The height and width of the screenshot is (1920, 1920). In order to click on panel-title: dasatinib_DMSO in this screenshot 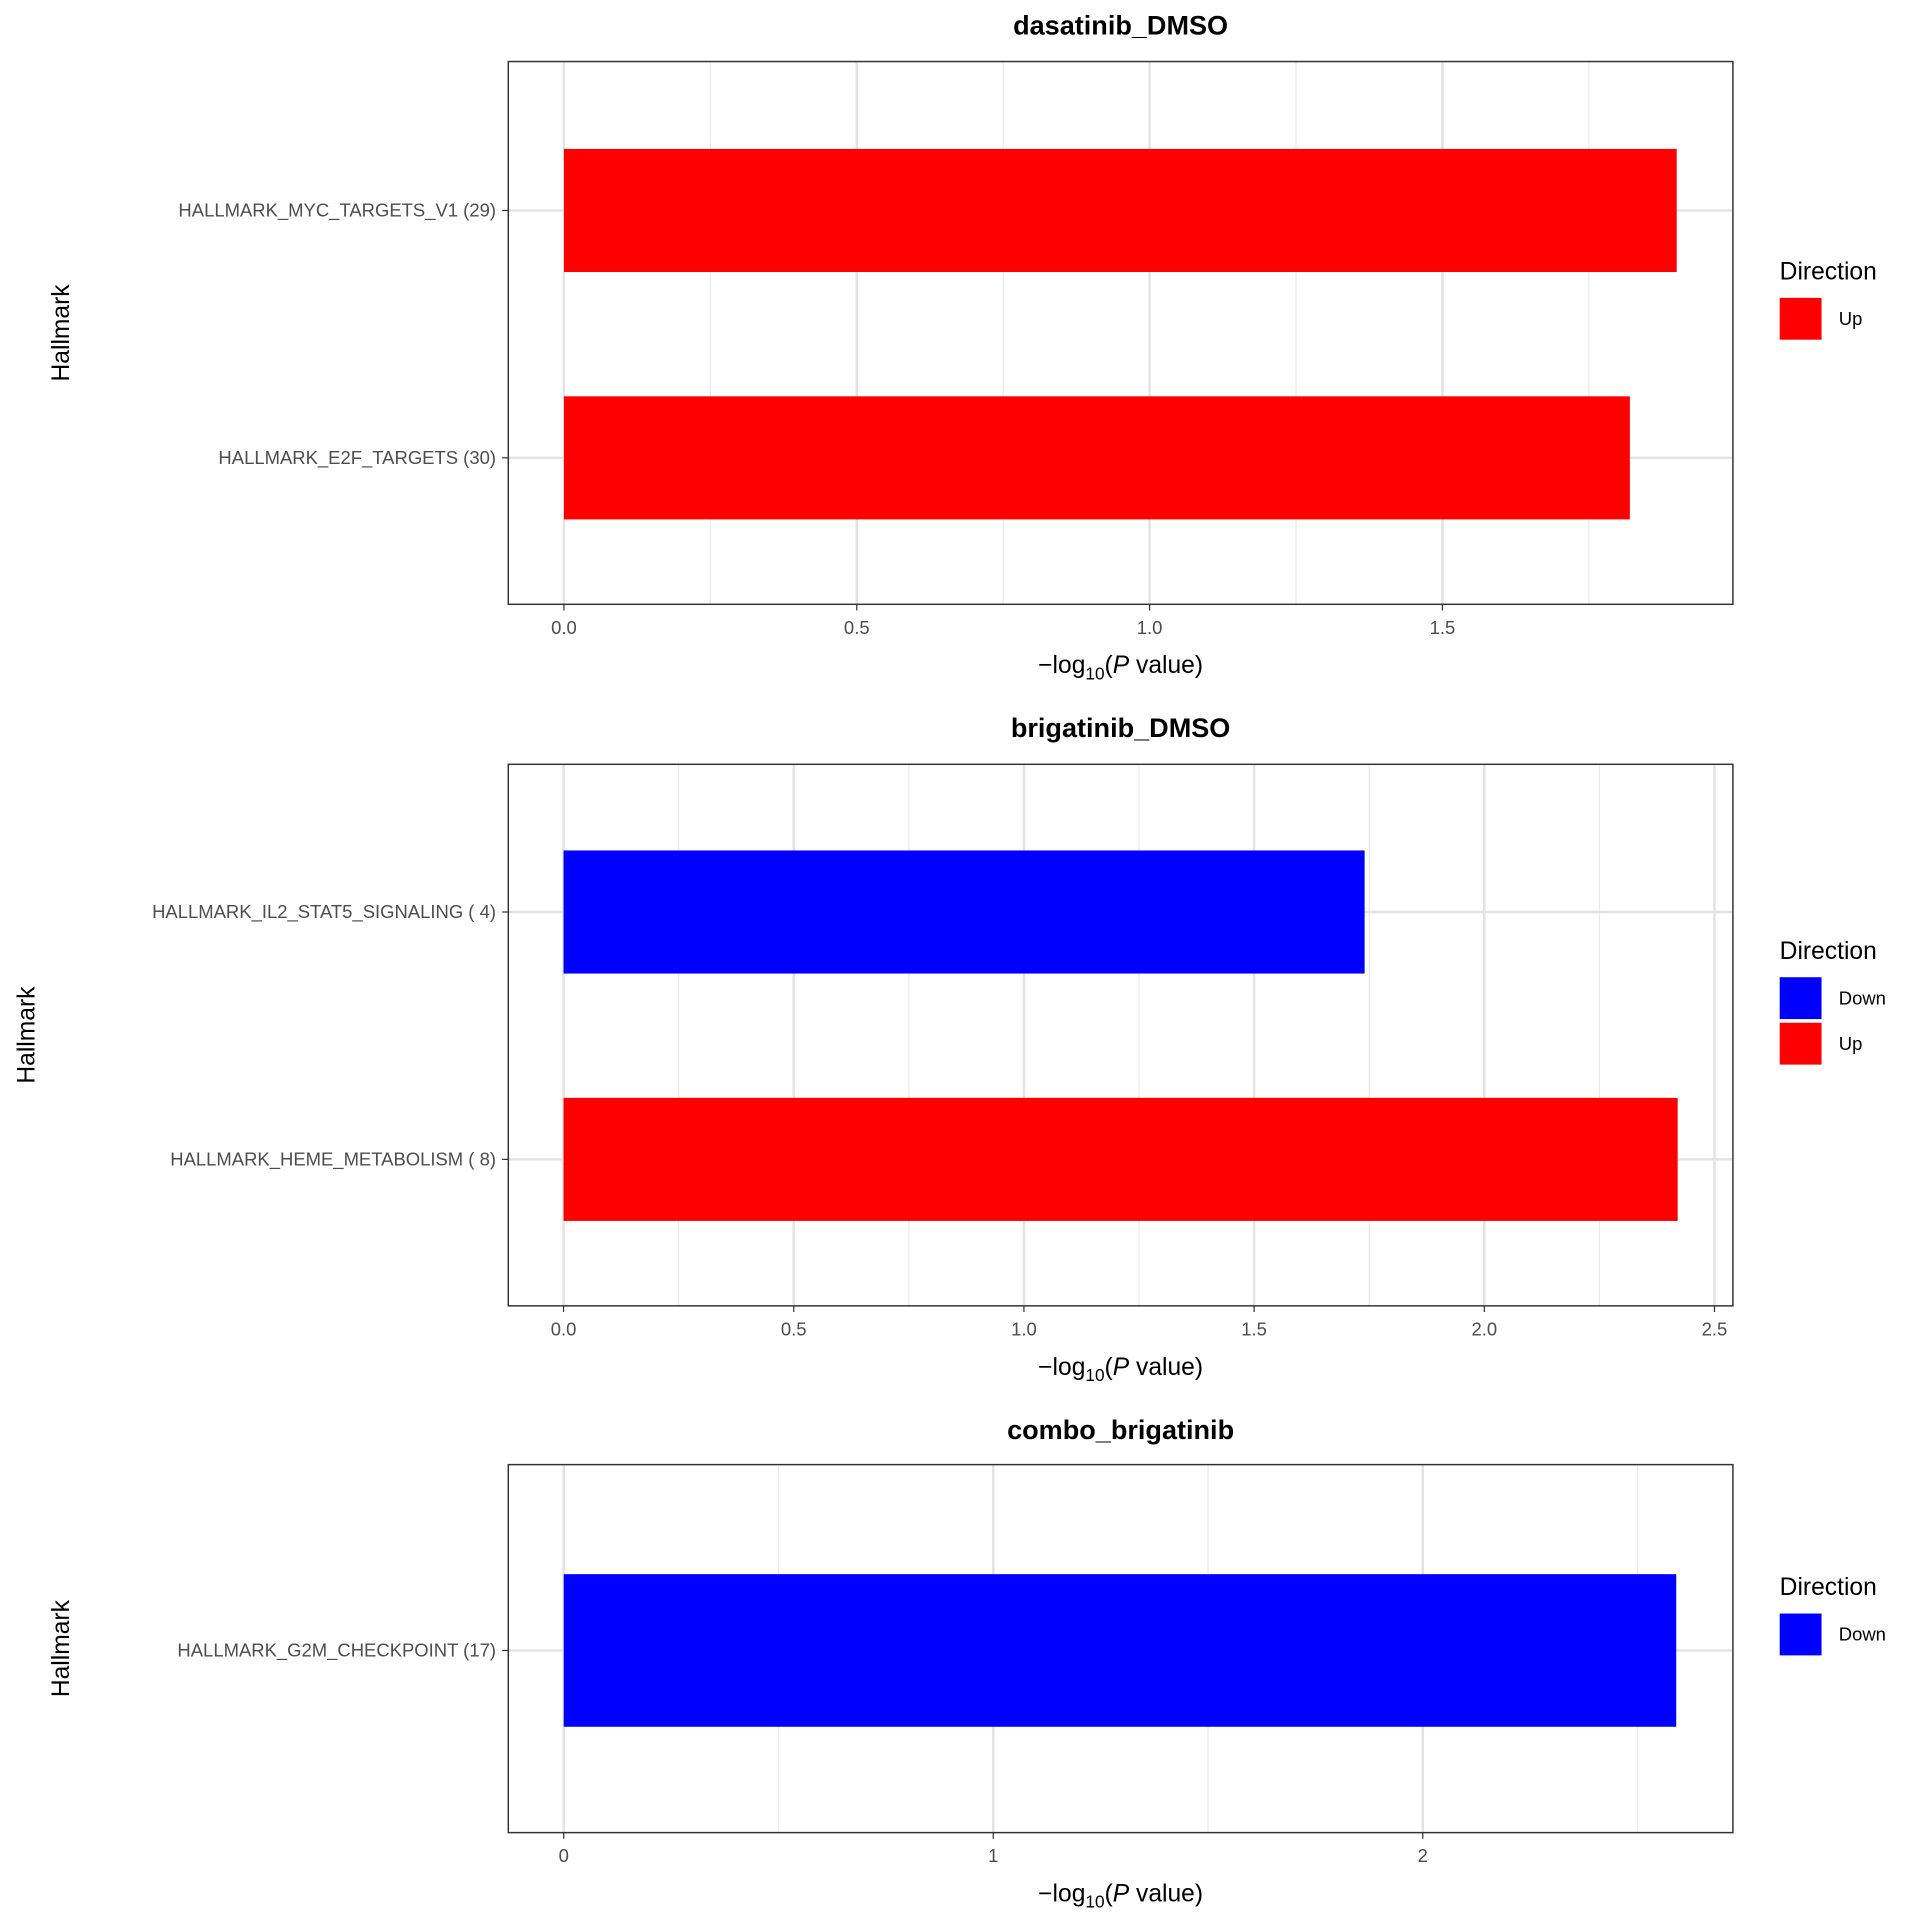, I will do `click(1120, 24)`.